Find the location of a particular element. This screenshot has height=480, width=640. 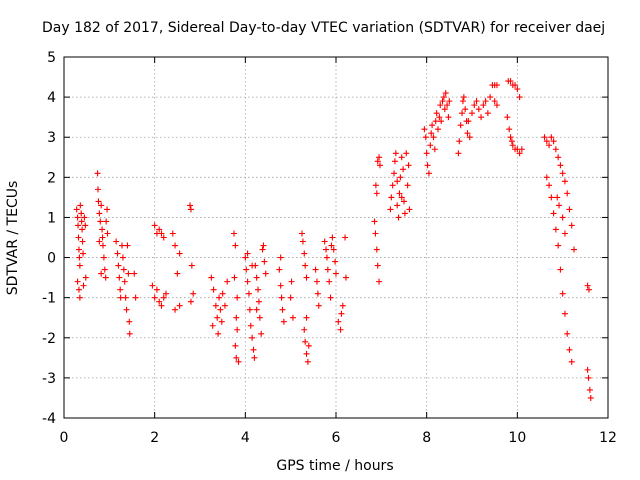

y-tick-label: 5 is located at coordinates (51, 58).